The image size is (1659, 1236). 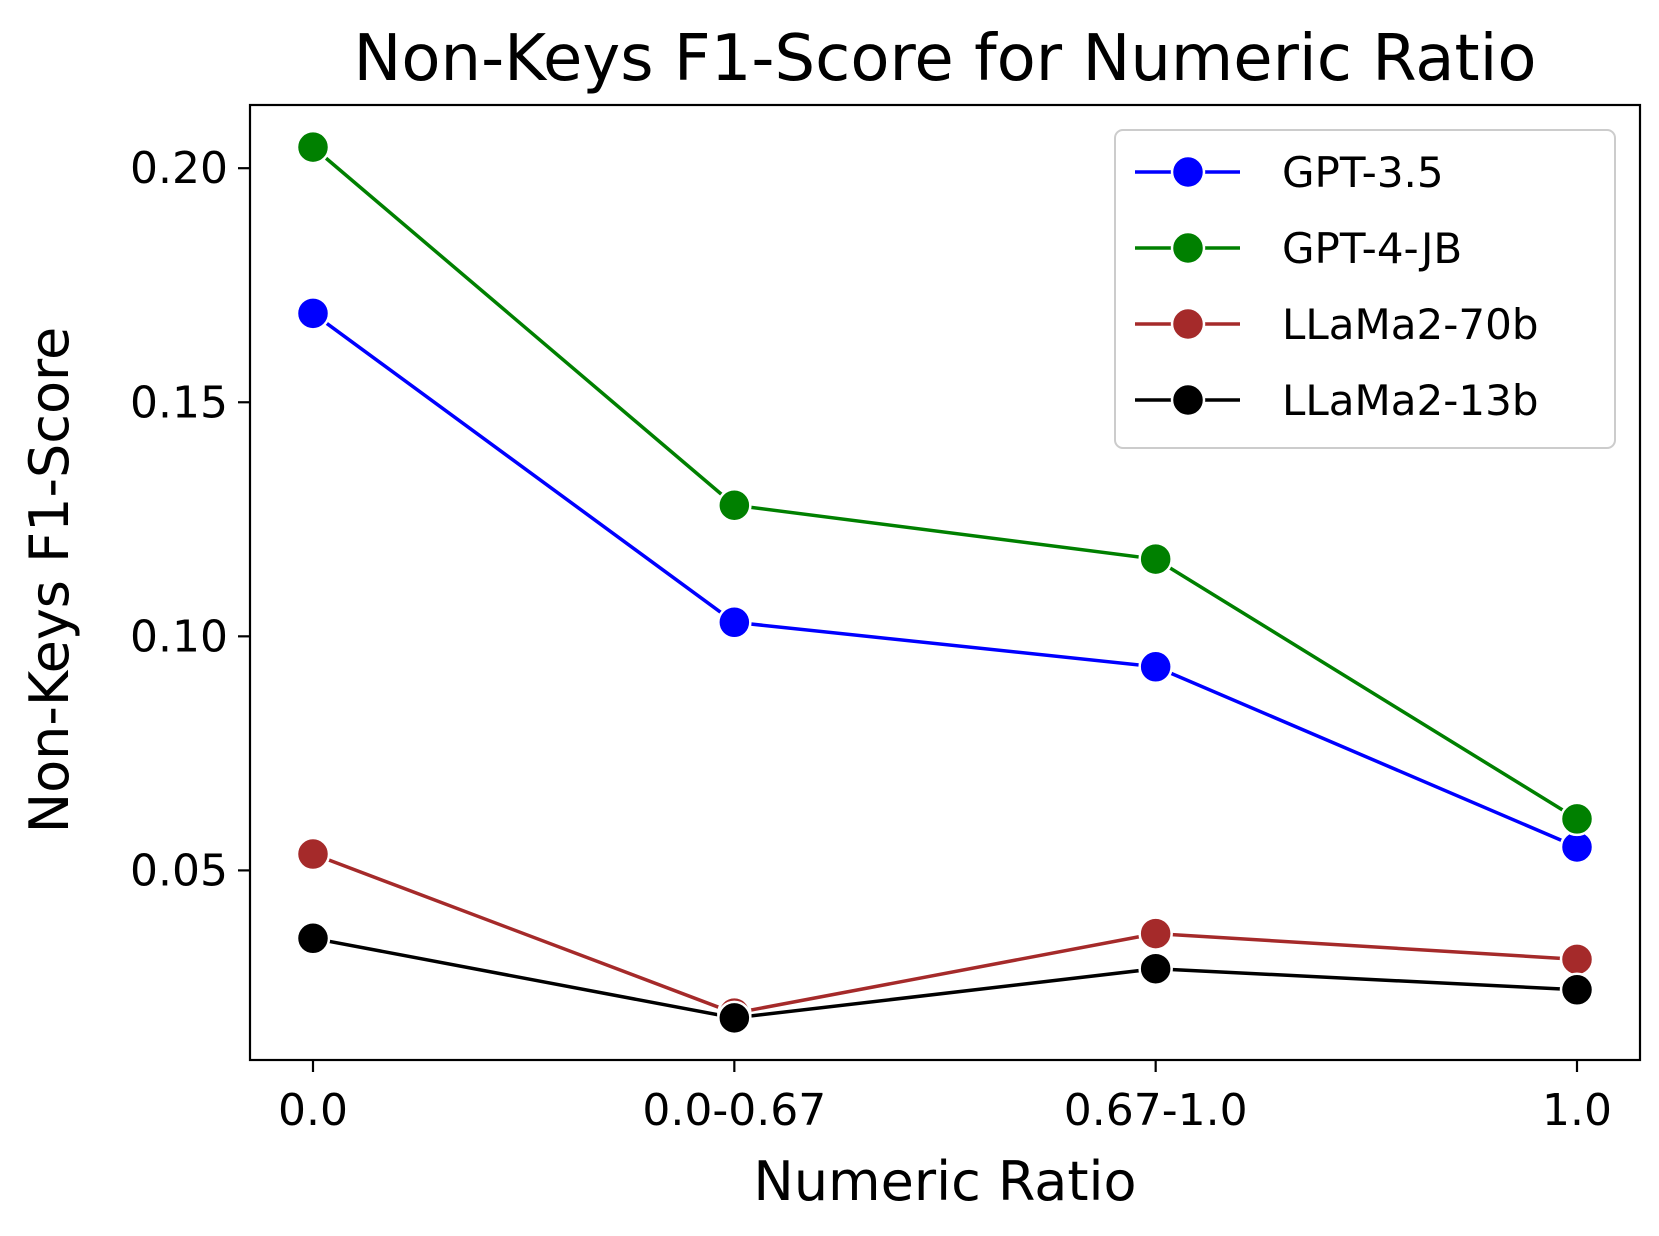 What do you see at coordinates (49, 580) in the screenshot?
I see `y-axis-label: Non-Keys F1-Score` at bounding box center [49, 580].